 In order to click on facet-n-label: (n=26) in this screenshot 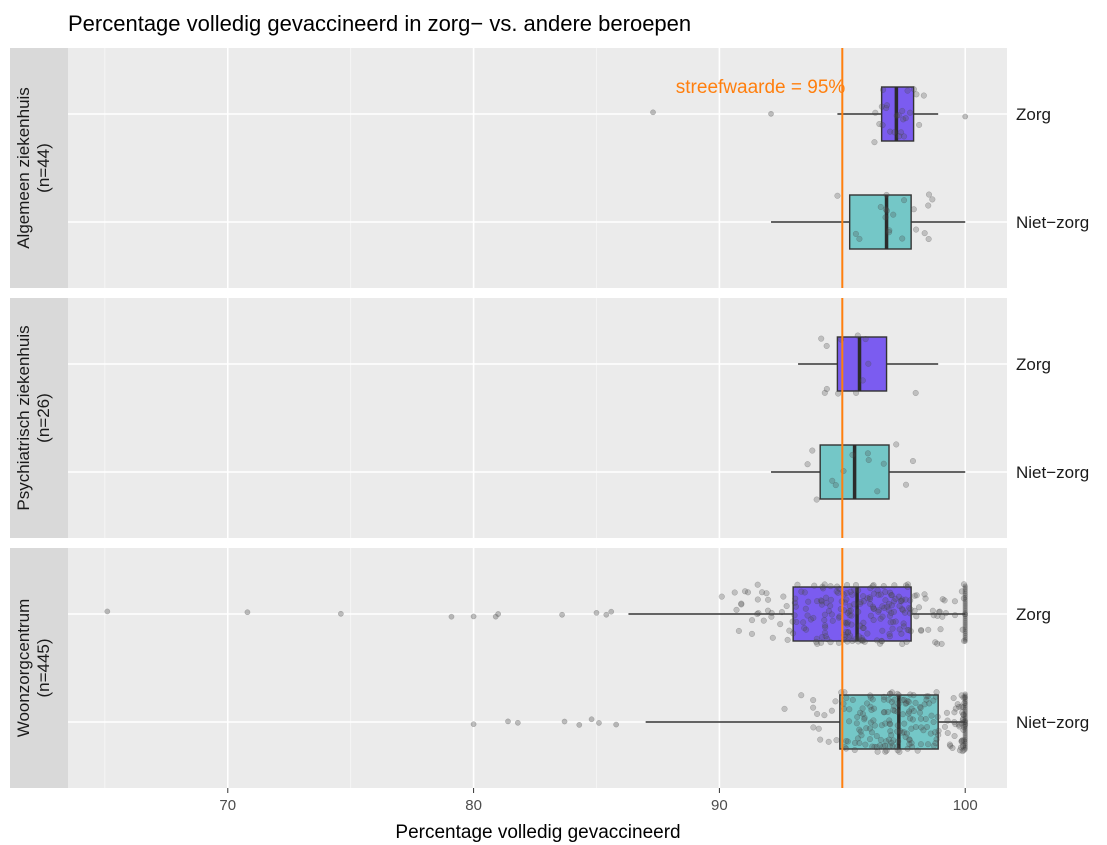, I will do `click(43, 418)`.